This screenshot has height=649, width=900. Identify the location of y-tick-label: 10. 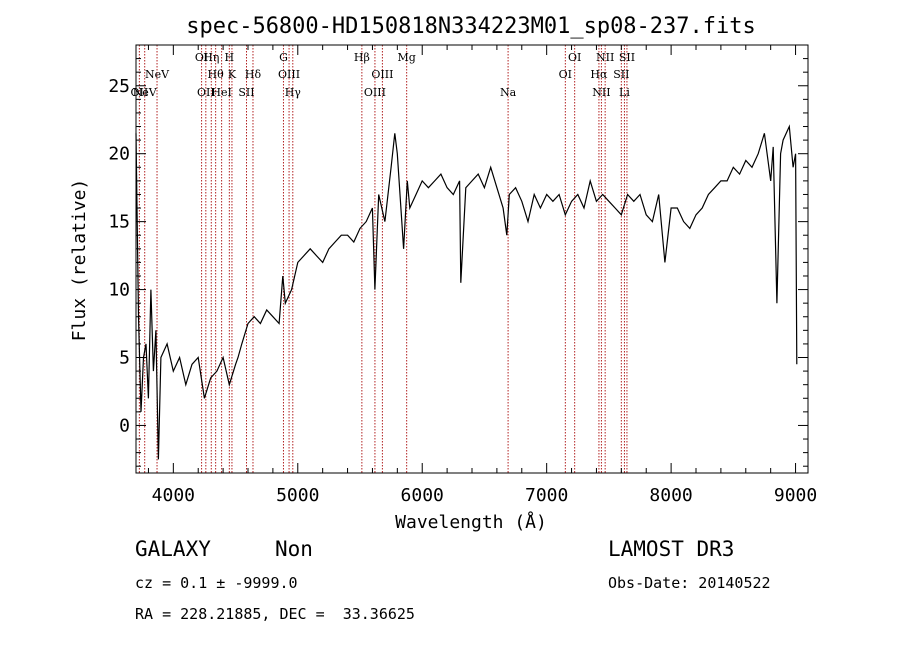
(119, 290).